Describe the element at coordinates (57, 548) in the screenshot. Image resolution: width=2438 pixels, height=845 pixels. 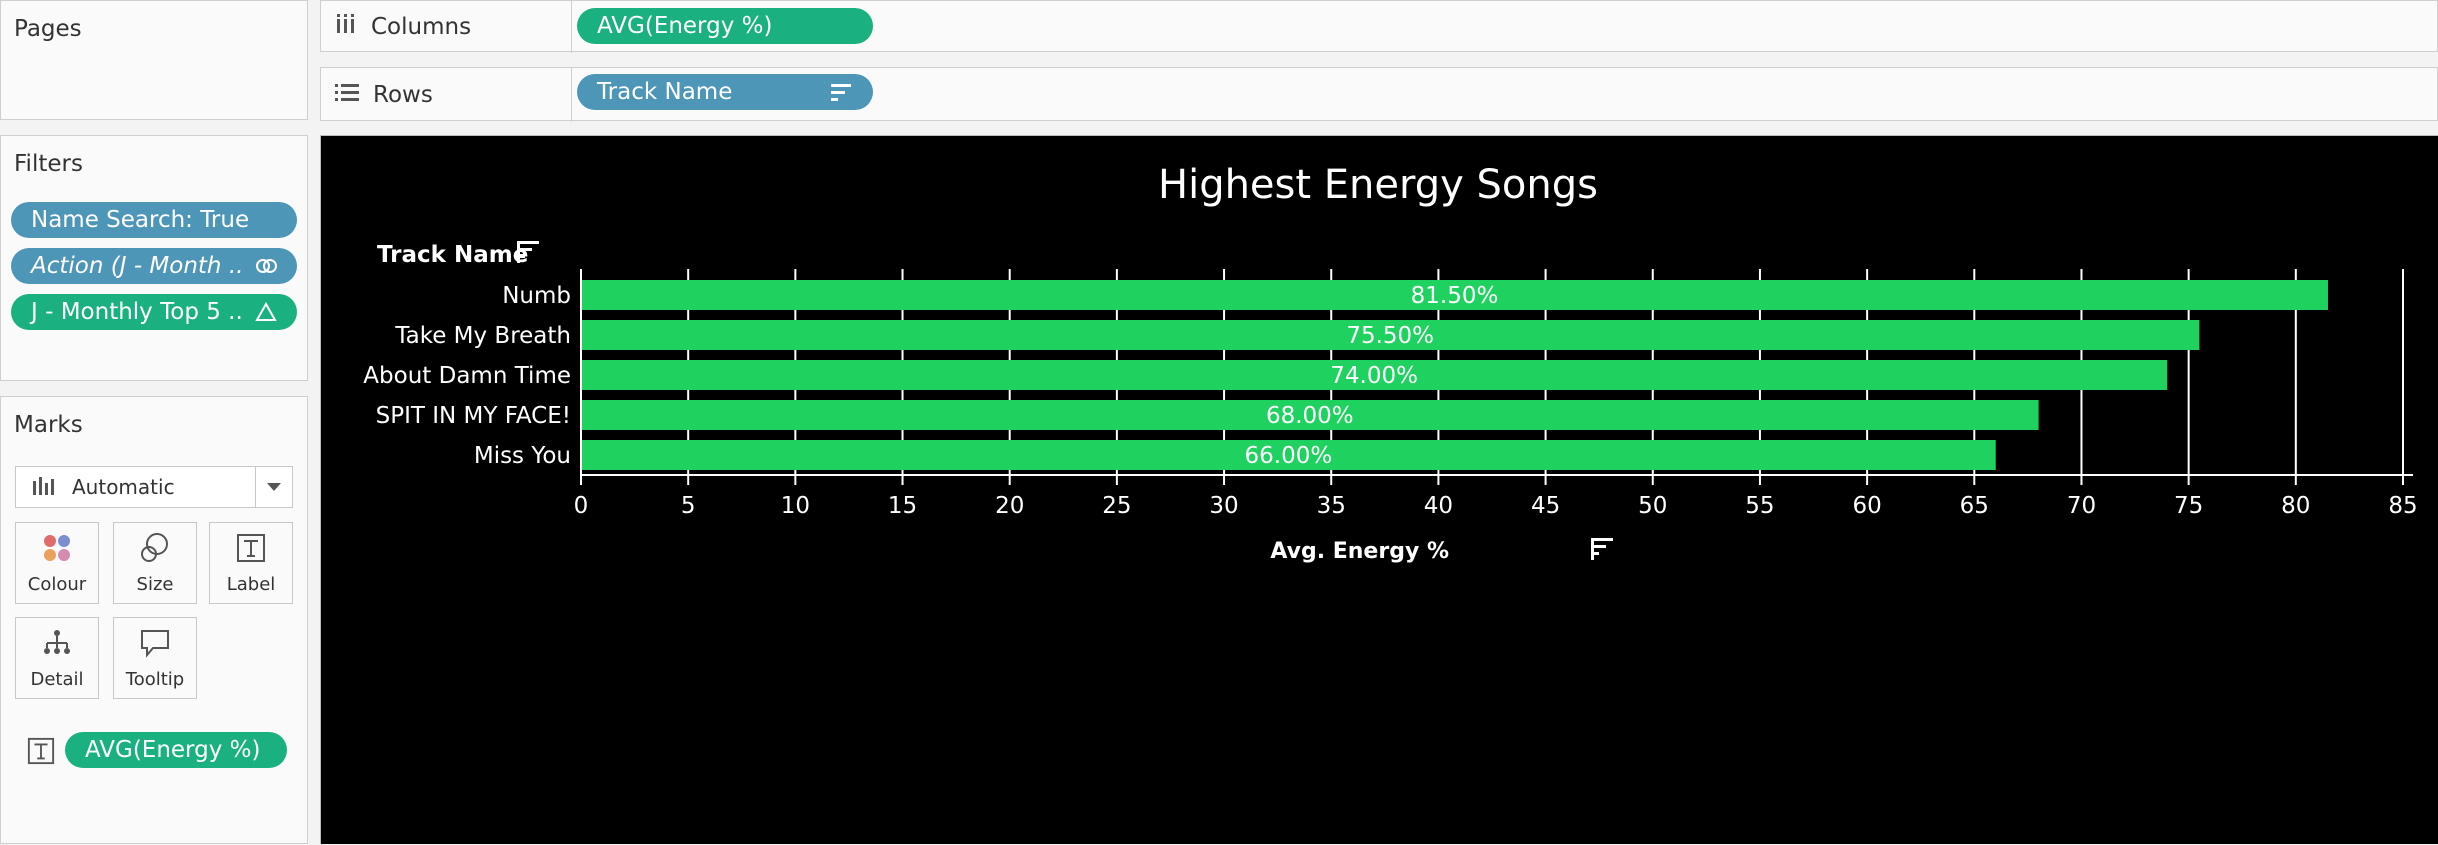
I see `colour-icon` at that location.